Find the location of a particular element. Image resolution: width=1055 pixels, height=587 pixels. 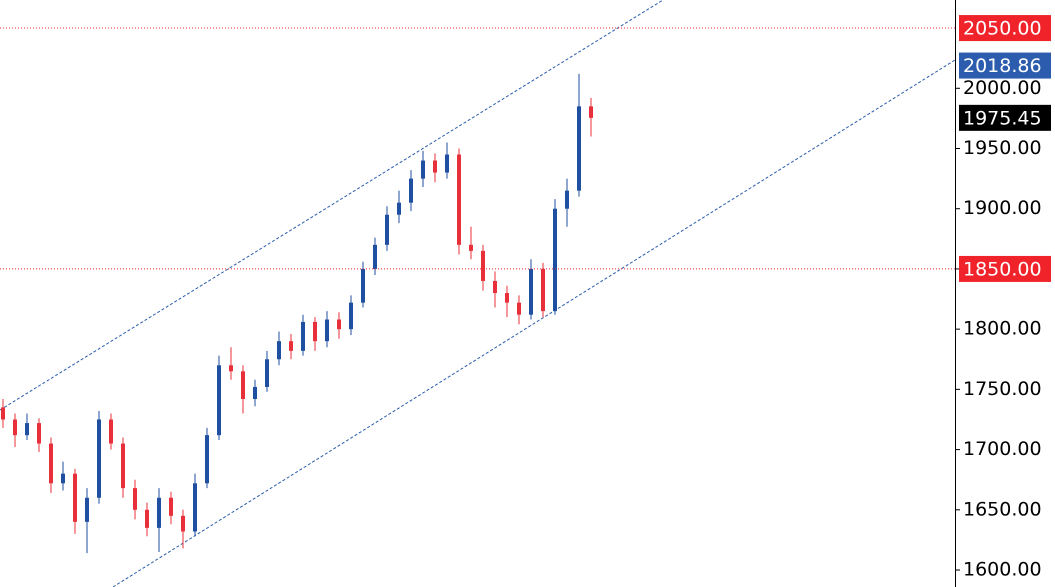

y-tick-label: 1750.00 is located at coordinates (1002, 389).